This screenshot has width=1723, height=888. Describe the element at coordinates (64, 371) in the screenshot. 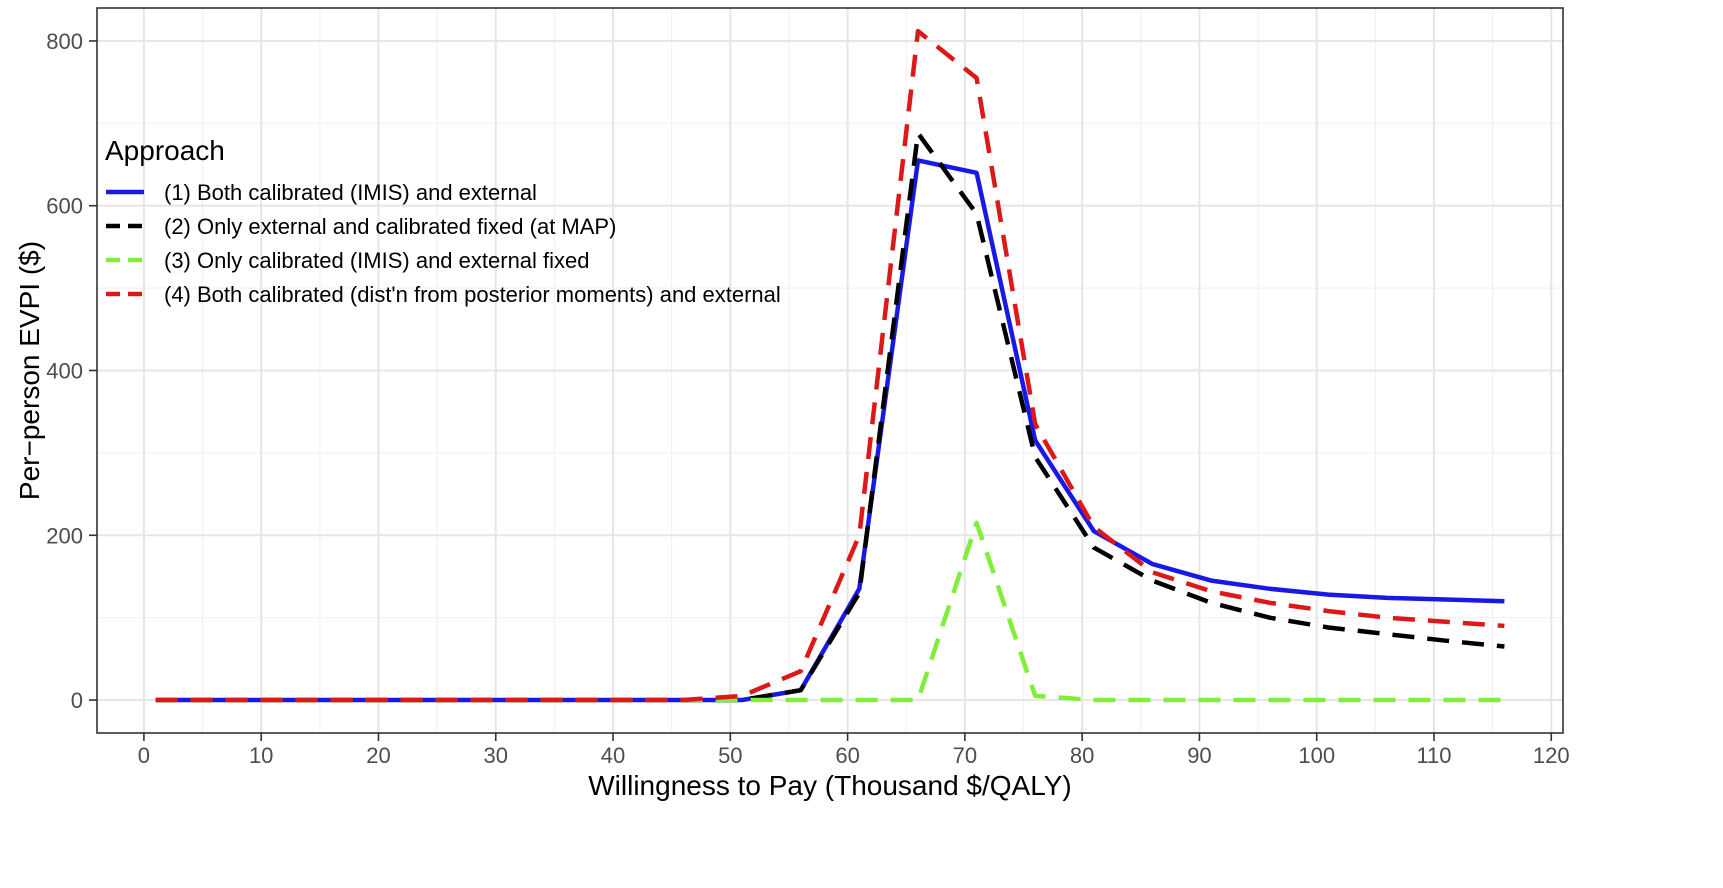

I see `y-tick-label: 400` at that location.